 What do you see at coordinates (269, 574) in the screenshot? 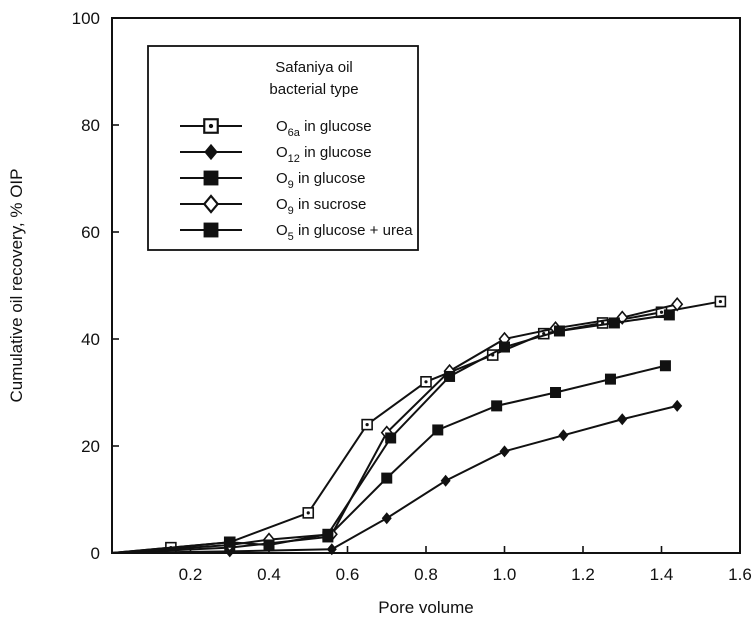
I see `x-tick-label: 0.4` at bounding box center [269, 574].